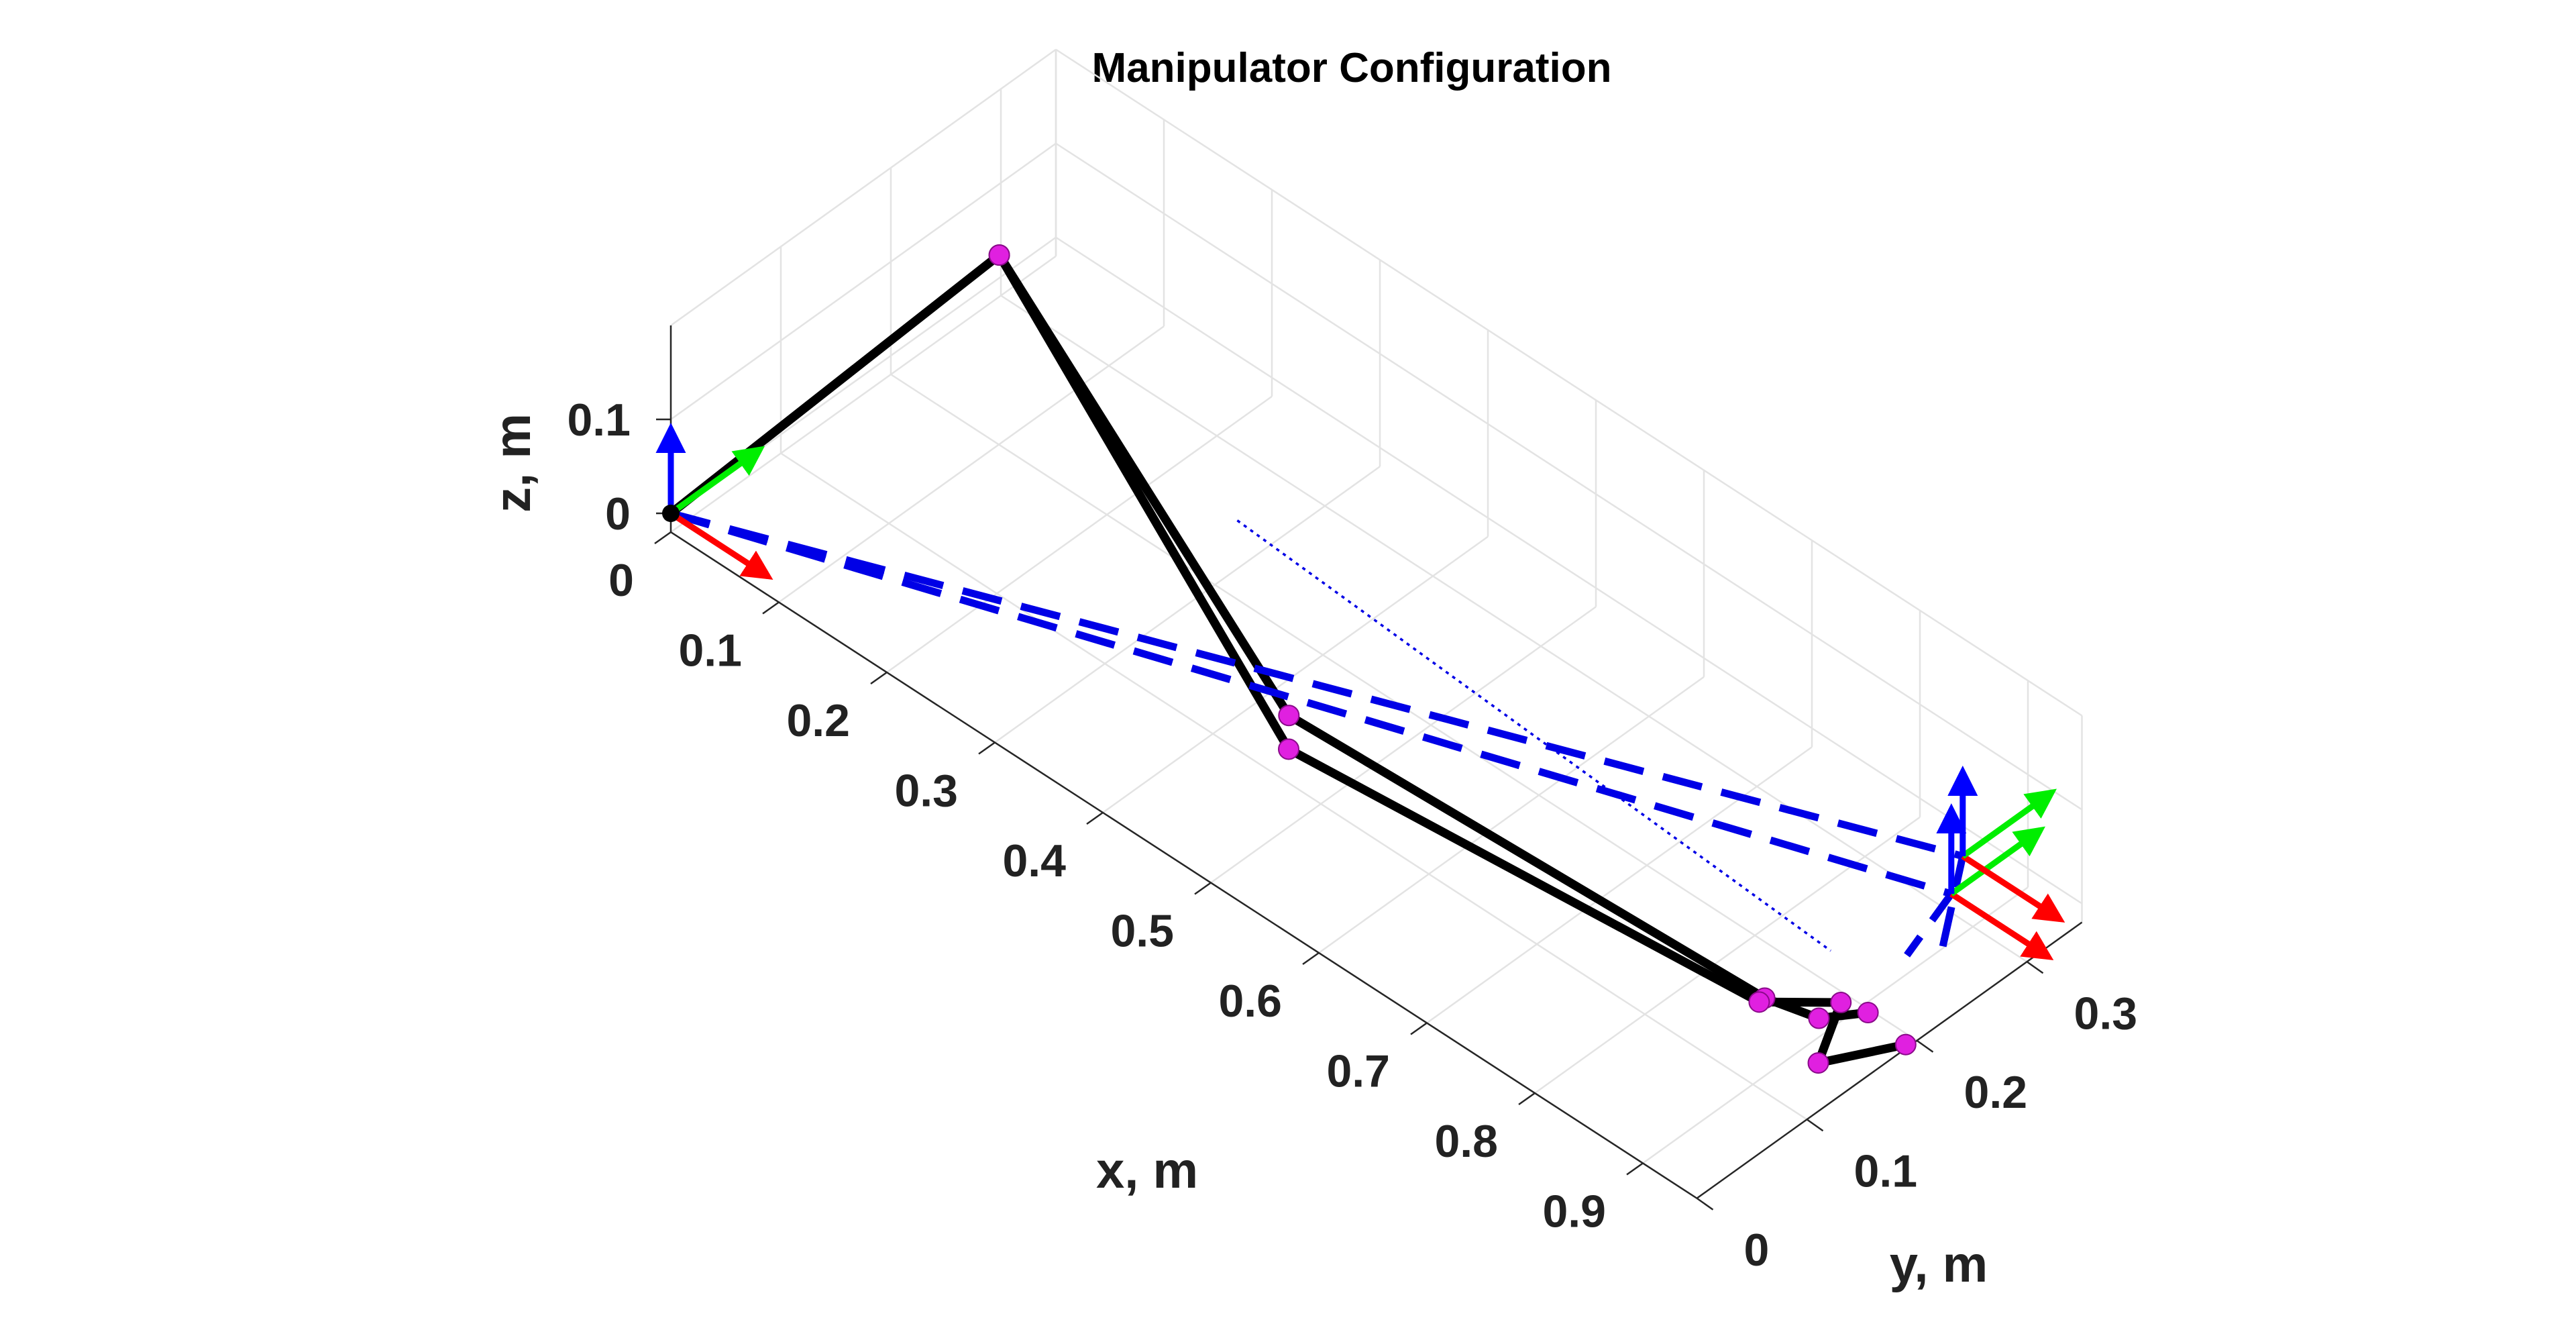 The width and height of the screenshot is (2576, 1336). What do you see at coordinates (618, 514) in the screenshot?
I see `z-tick-label: 0` at bounding box center [618, 514].